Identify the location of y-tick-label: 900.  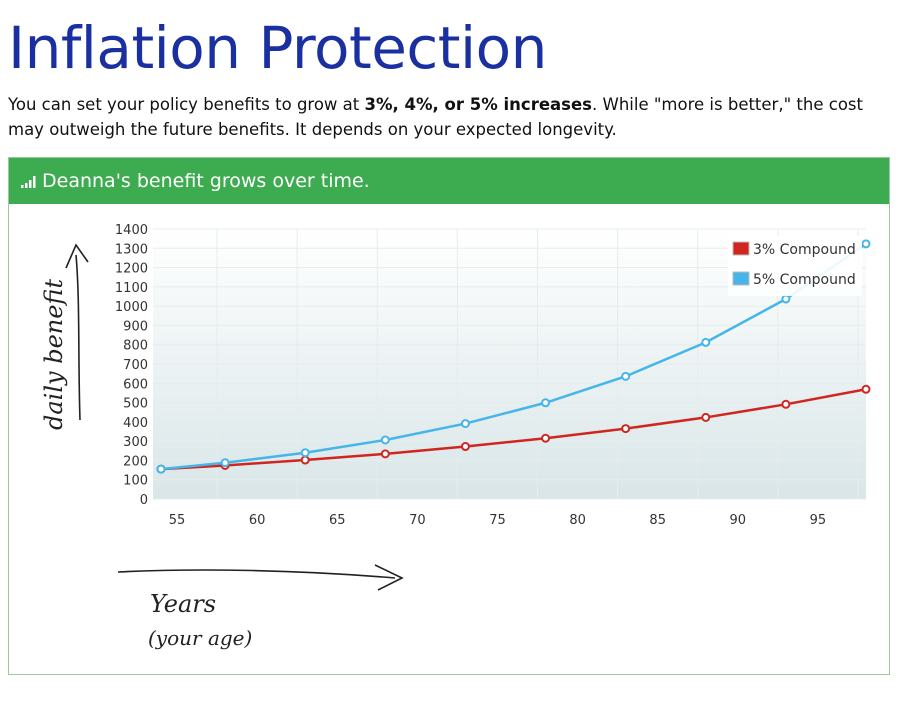
(135, 326).